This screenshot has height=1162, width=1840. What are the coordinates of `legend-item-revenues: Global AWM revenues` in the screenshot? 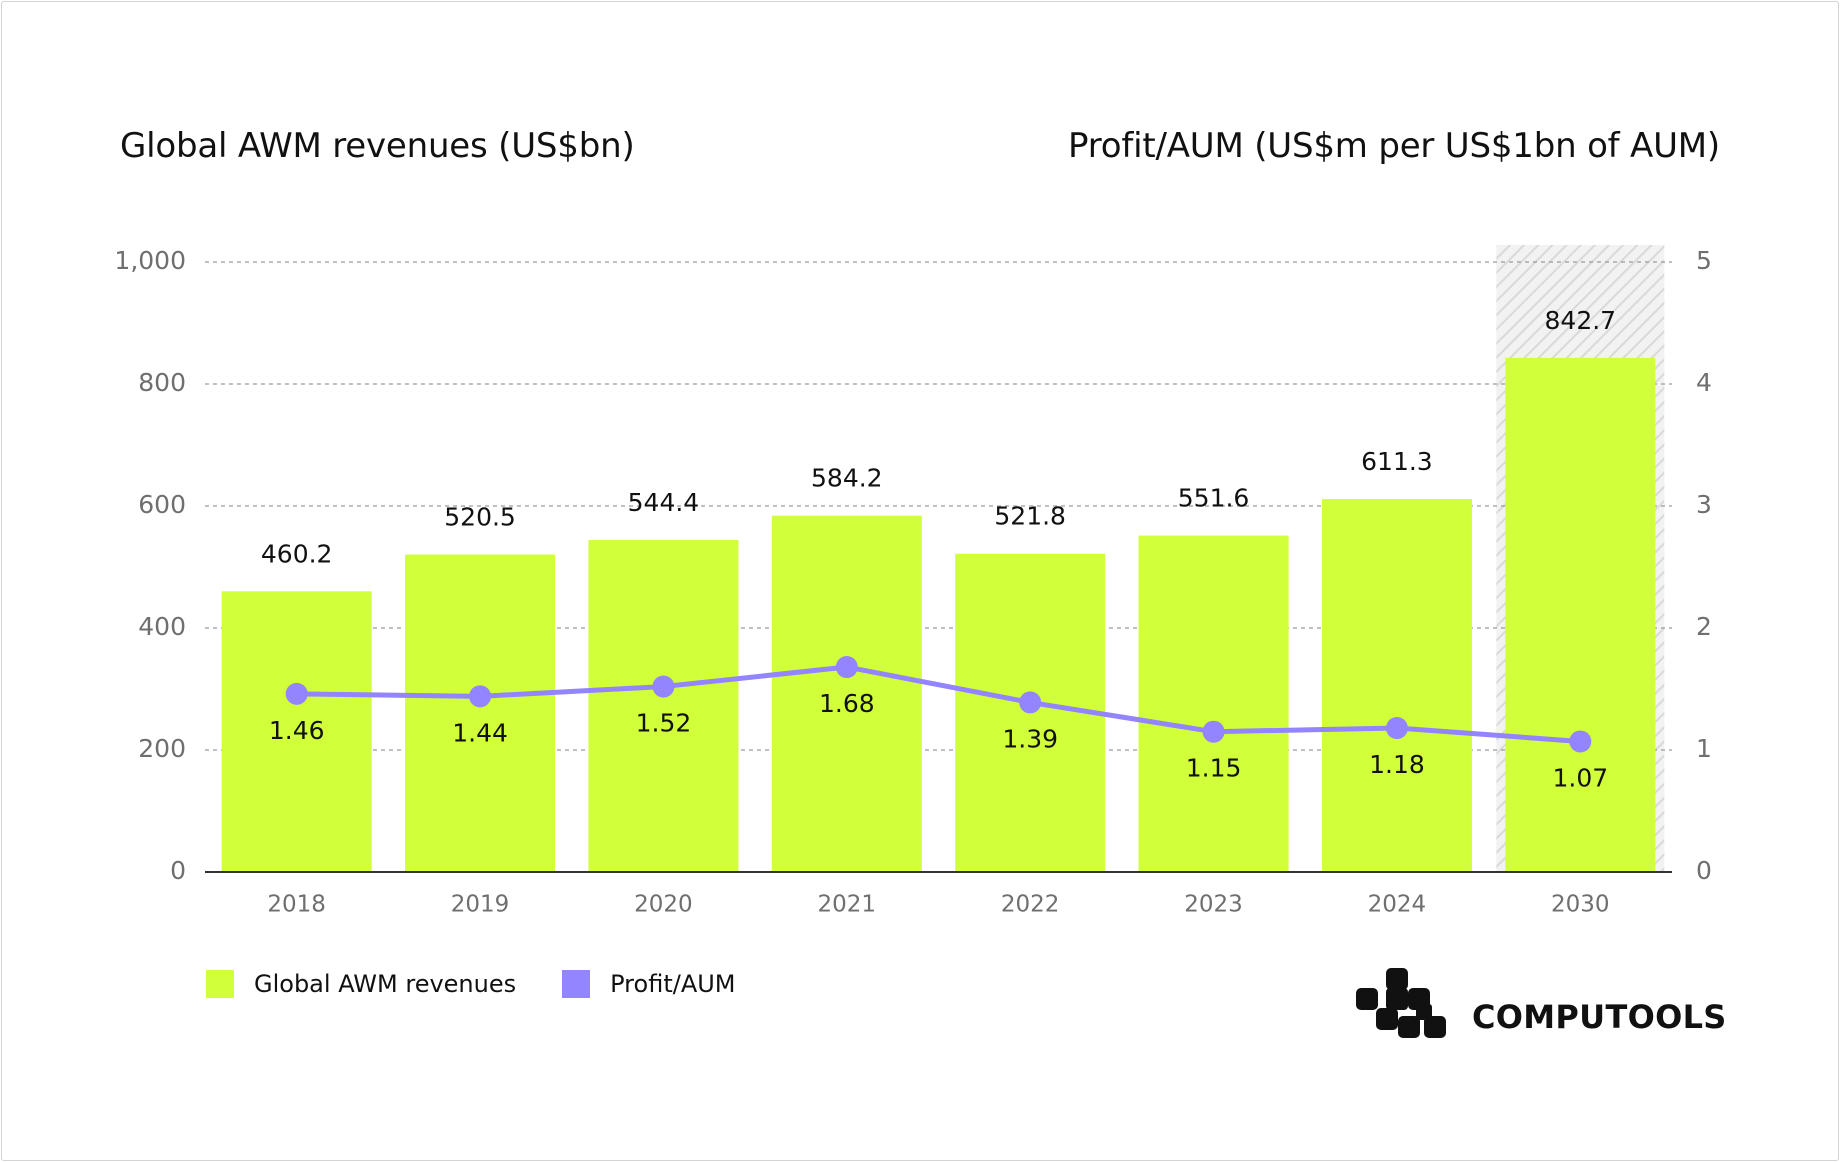 It's located at (361, 984).